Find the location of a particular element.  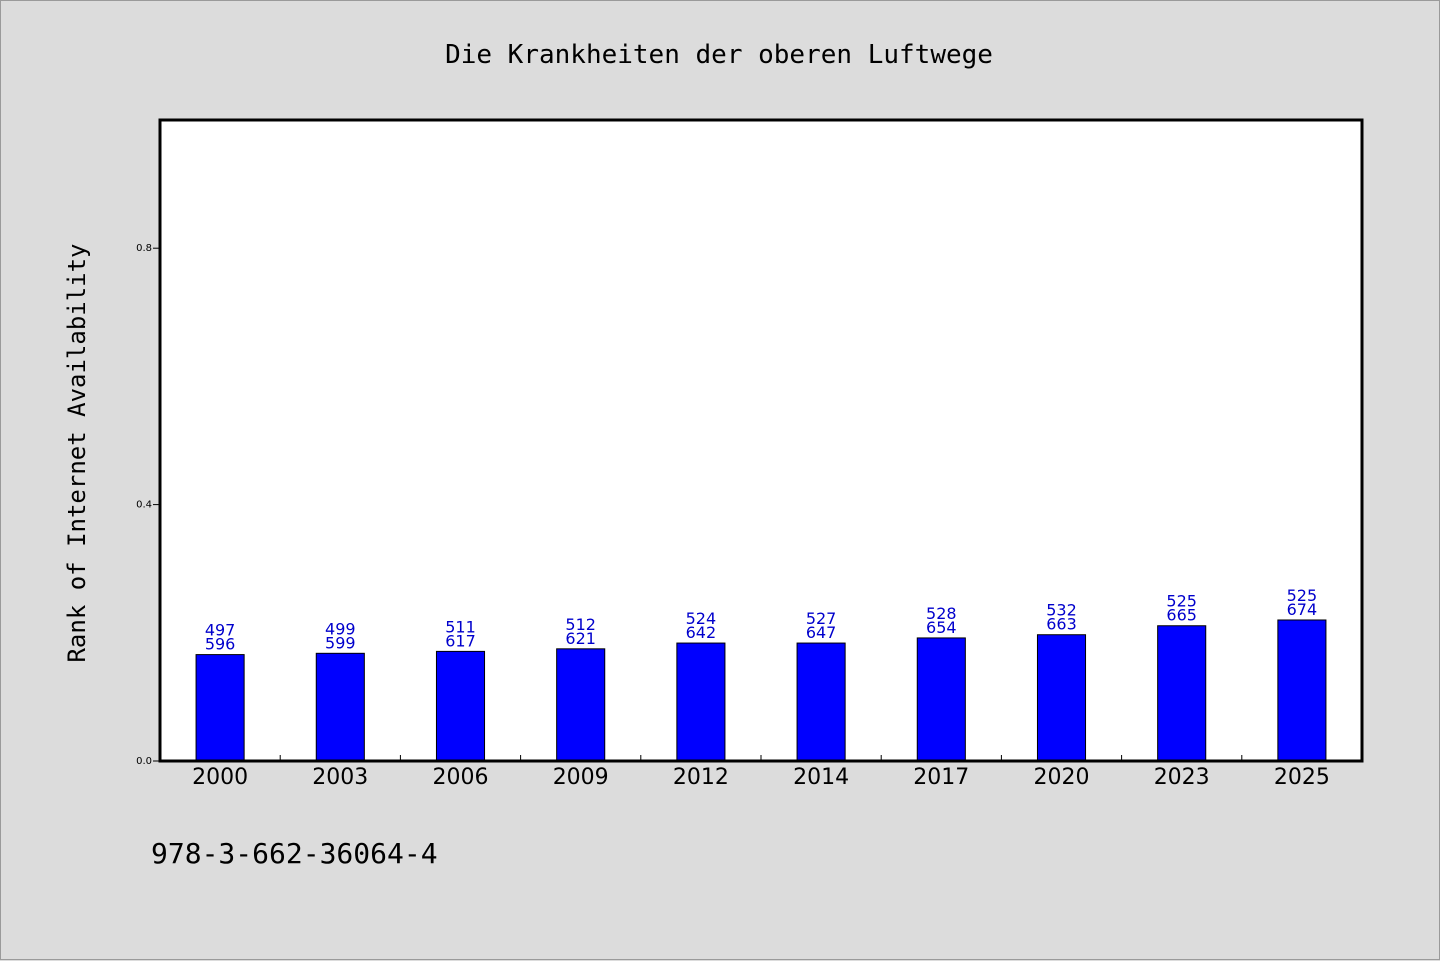

chart-title: Die Krankheiten der oberen Luftwege is located at coordinates (719, 55).